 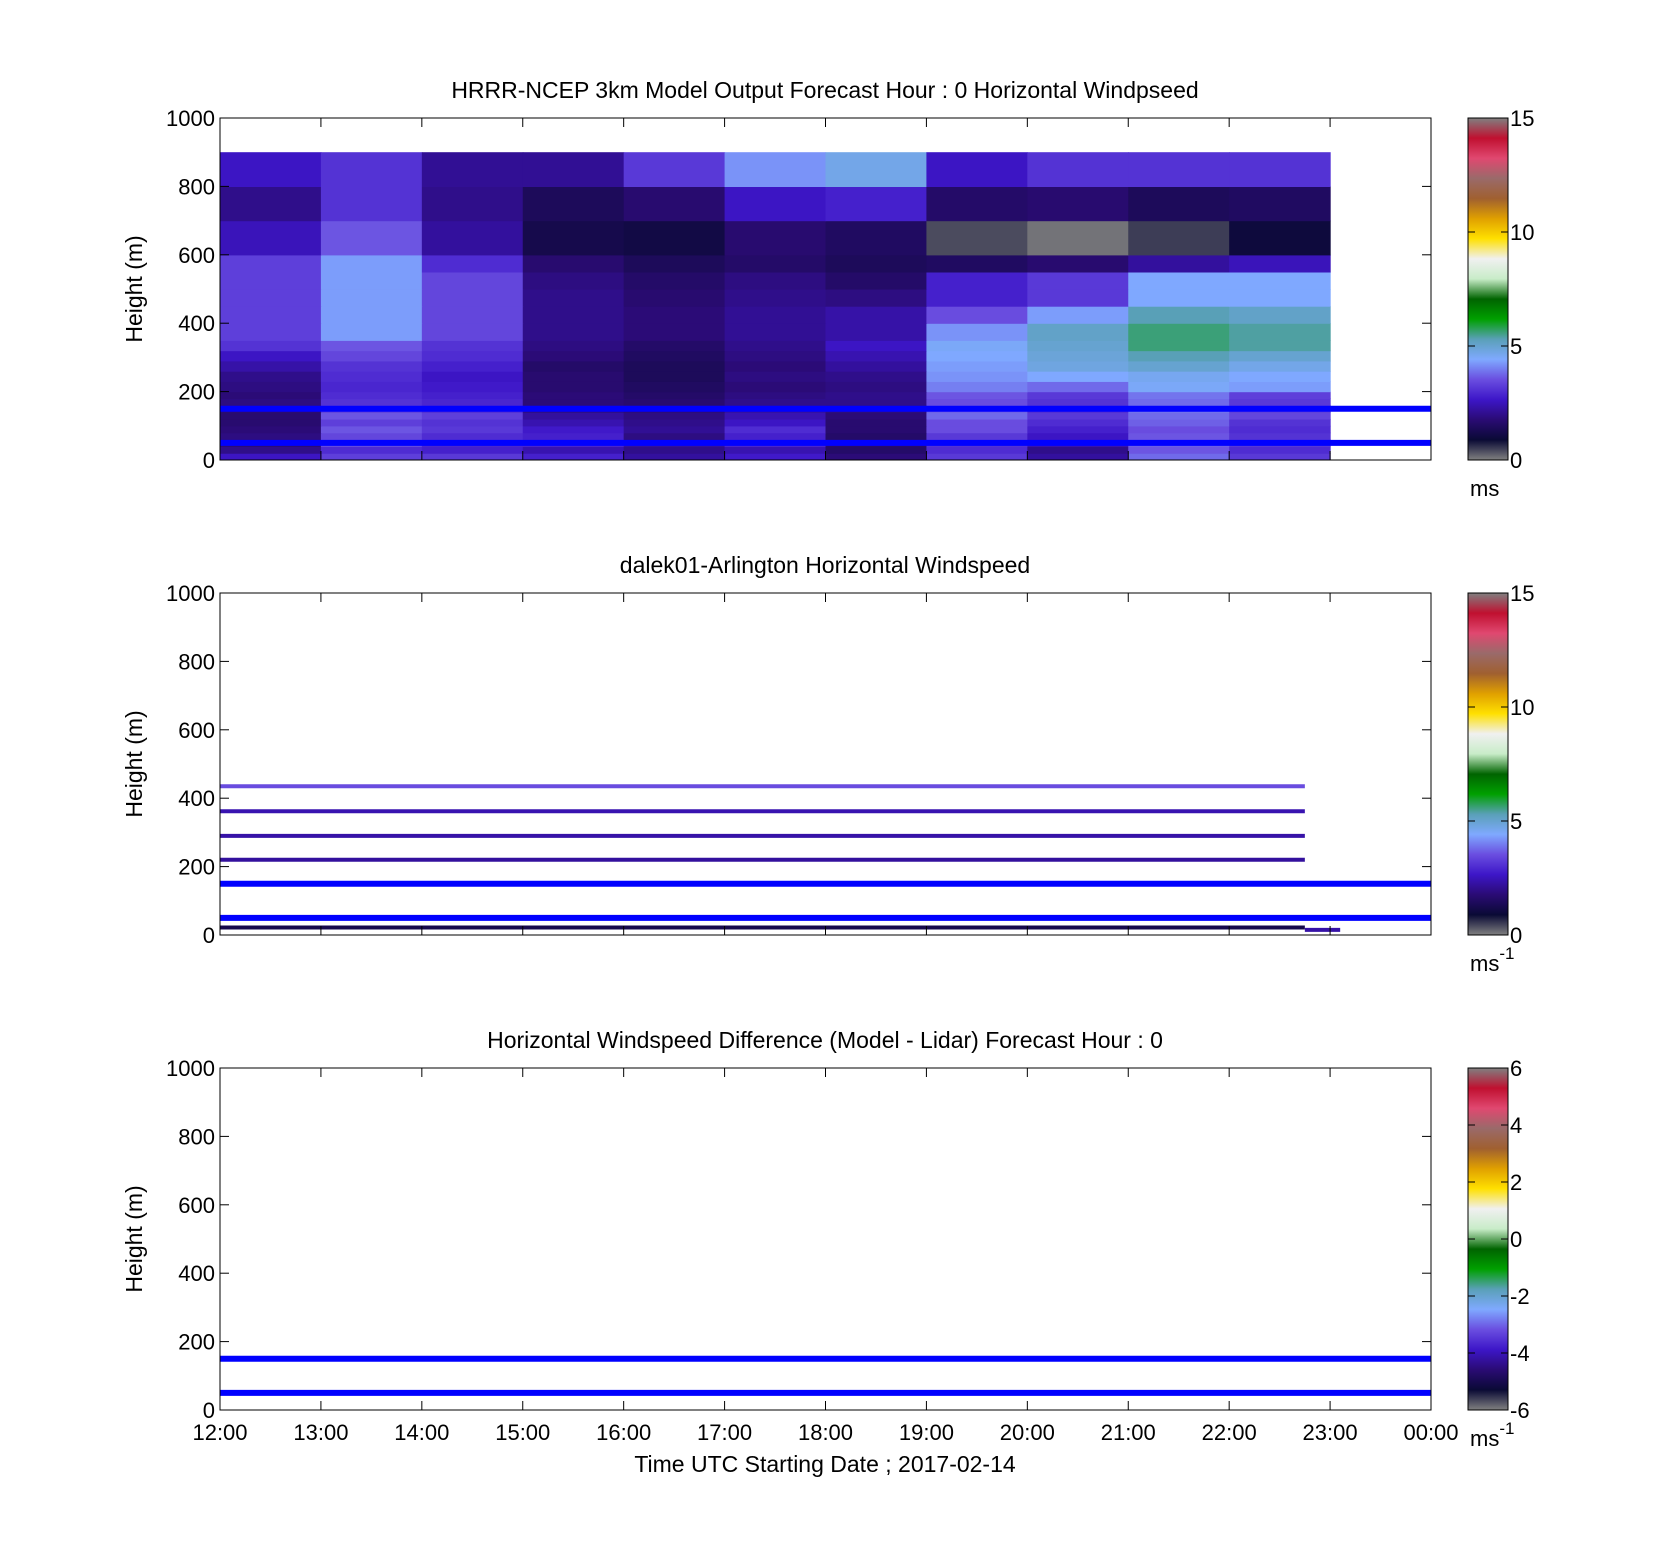 What do you see at coordinates (1488, 289) in the screenshot?
I see `colorbar-scale` at bounding box center [1488, 289].